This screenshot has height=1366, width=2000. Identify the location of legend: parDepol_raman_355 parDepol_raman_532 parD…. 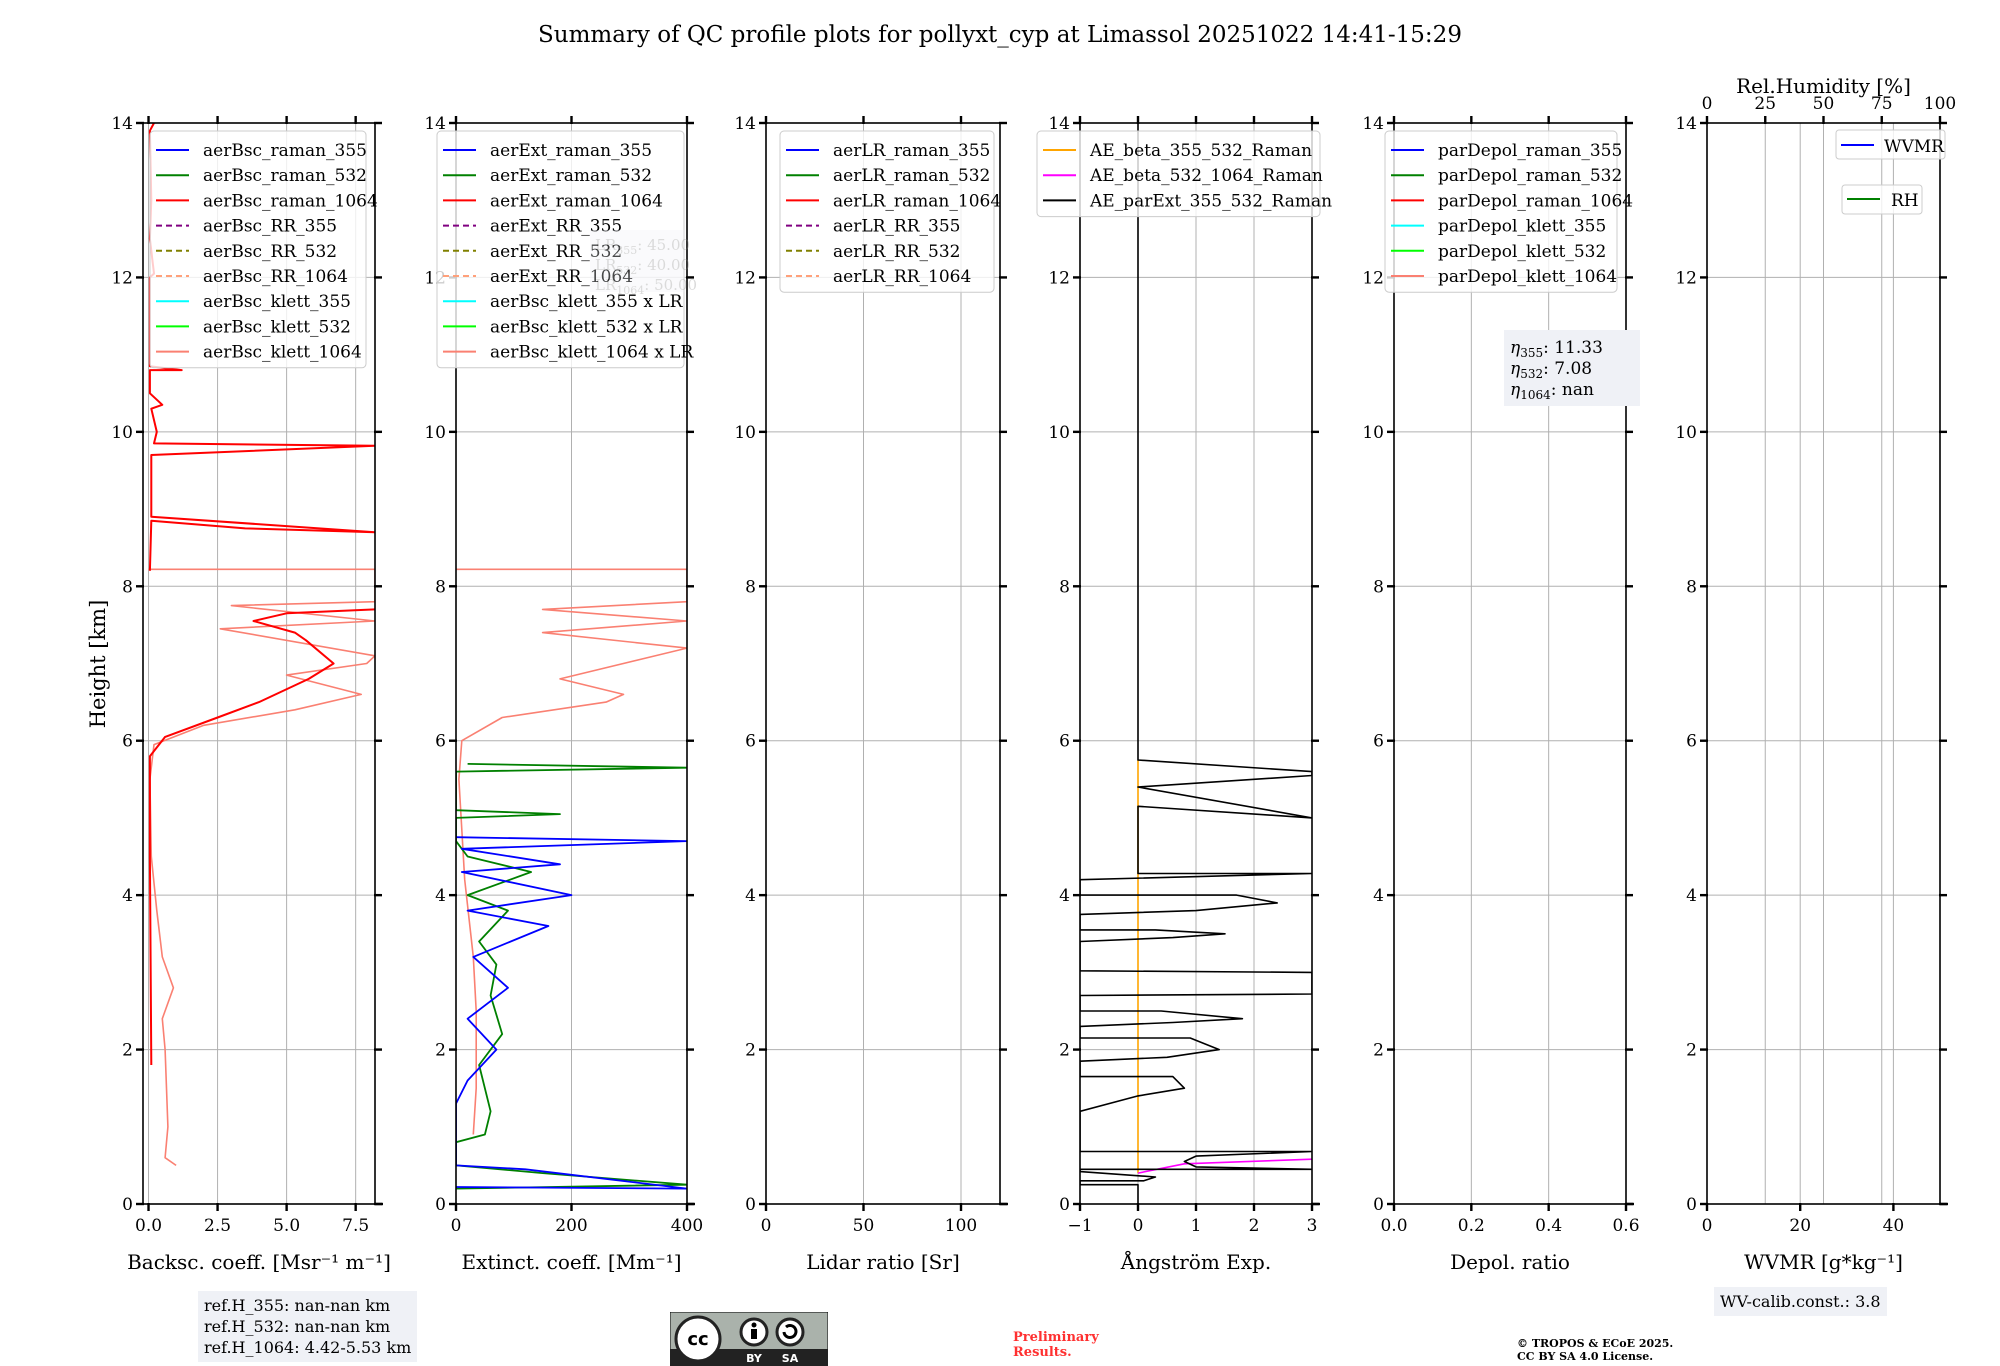
(1508, 211).